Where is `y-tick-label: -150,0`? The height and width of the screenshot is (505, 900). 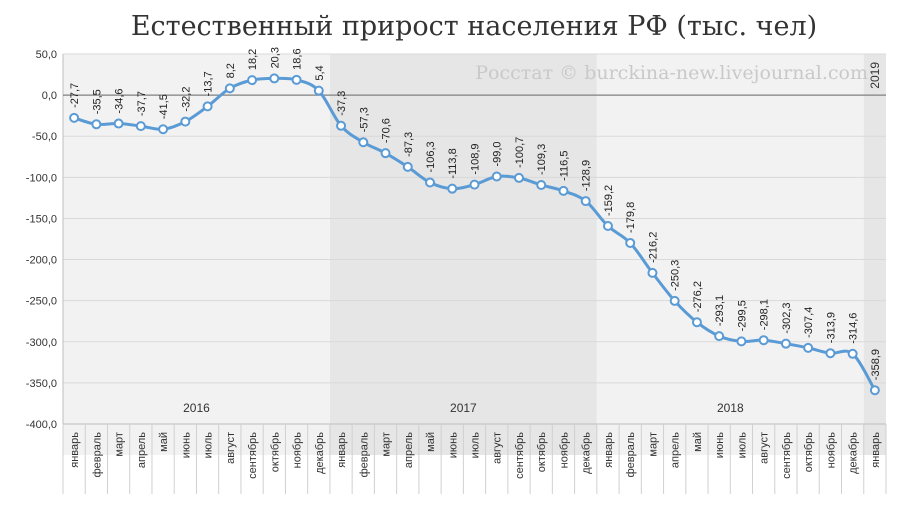
y-tick-label: -150,0 is located at coordinates (41, 219).